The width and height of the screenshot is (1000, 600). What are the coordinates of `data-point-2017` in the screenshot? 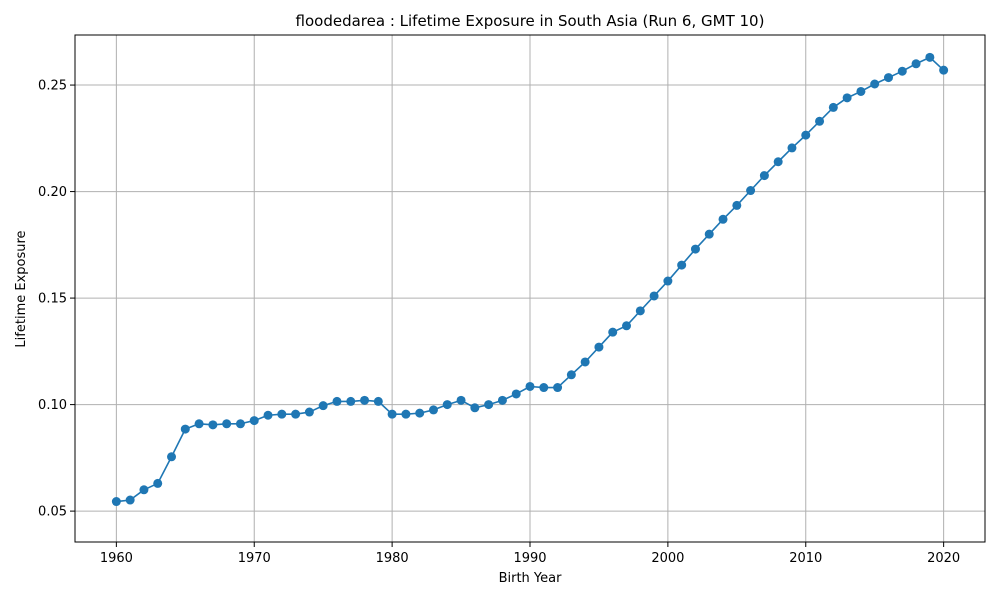 It's located at (902, 71).